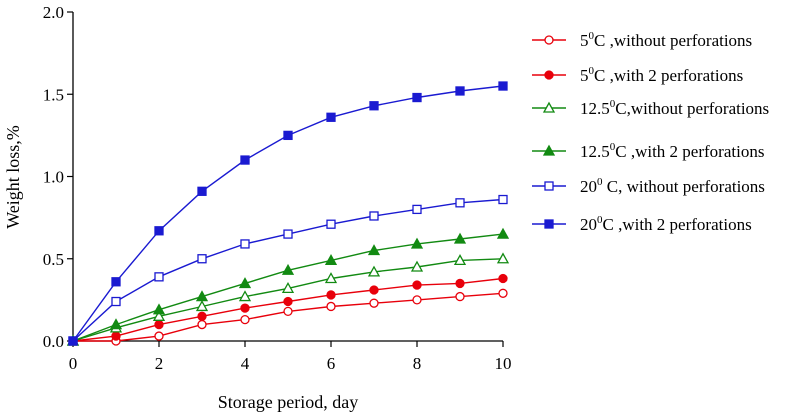 This screenshot has width=800, height=413. What do you see at coordinates (53, 259) in the screenshot?
I see `y-tick-label: 0.5` at bounding box center [53, 259].